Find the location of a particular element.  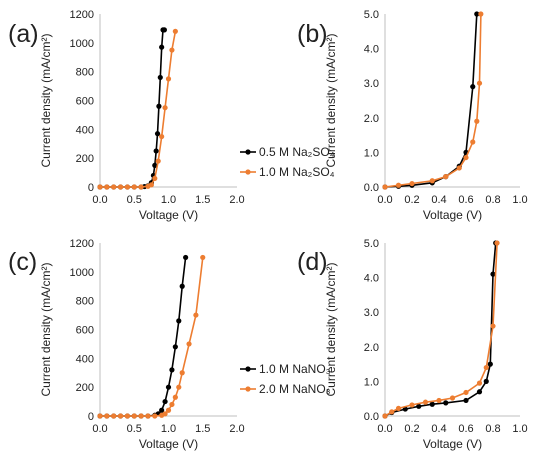

x-tick-label-c: 1.0 is located at coordinates (168, 429).